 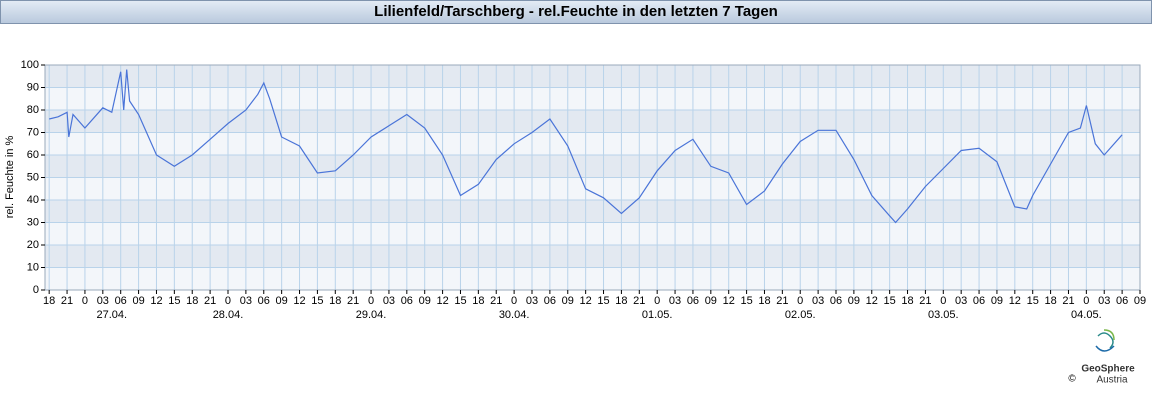 I want to click on y-tick-label: 90, so click(x=33, y=87).